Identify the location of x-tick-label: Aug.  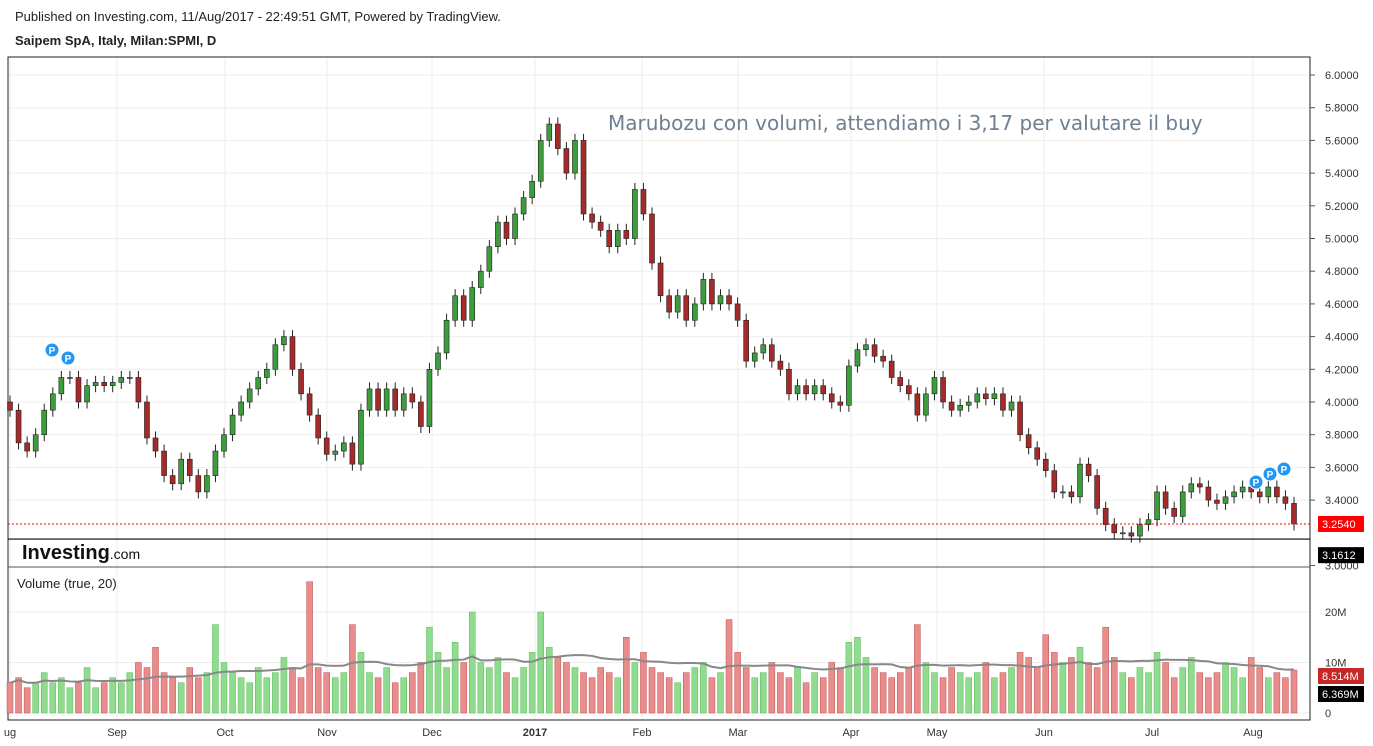
(1253, 733).